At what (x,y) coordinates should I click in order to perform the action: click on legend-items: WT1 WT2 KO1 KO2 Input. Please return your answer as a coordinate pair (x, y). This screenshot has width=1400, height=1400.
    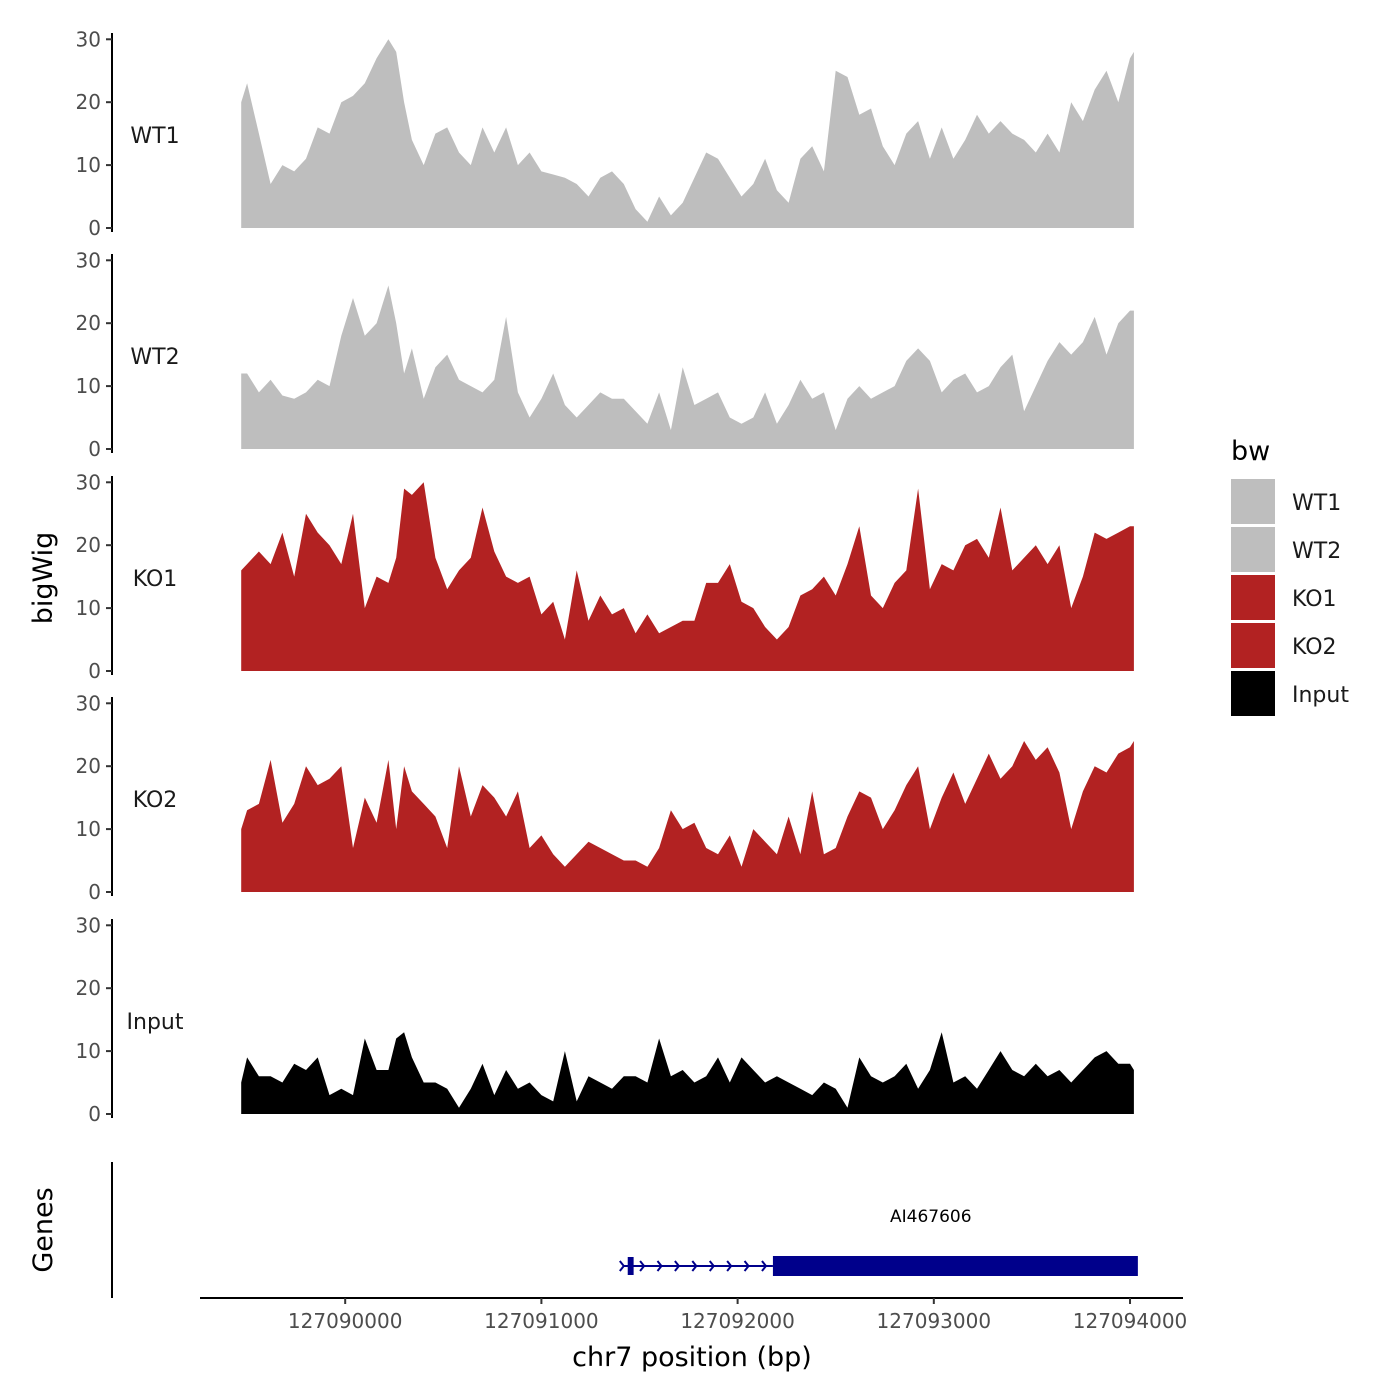
    Looking at the image, I should click on (1290, 597).